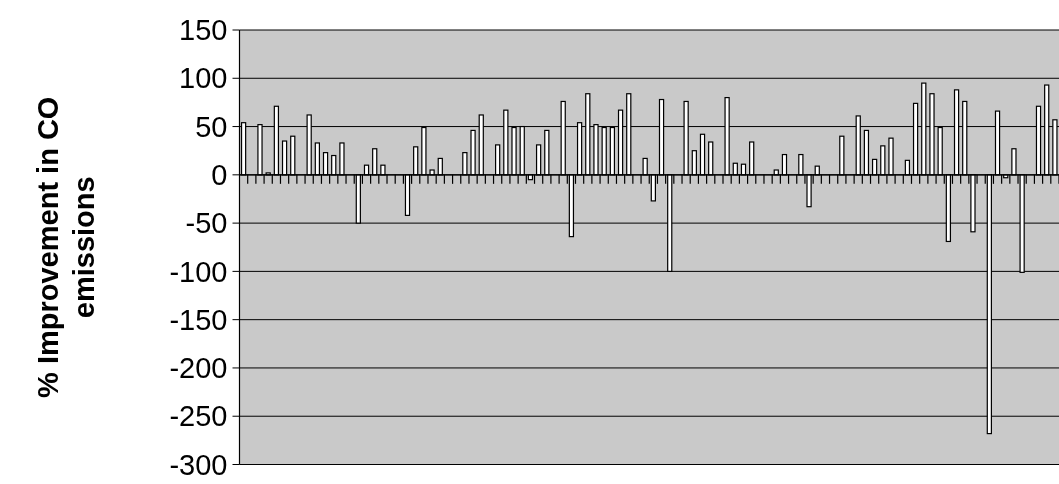 The image size is (1059, 484). I want to click on y-tick-label: 150, so click(203, 30).